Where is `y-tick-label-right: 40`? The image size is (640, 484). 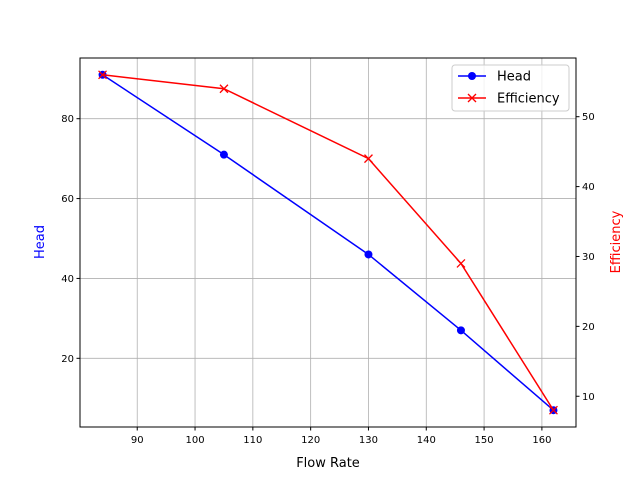 y-tick-label-right: 40 is located at coordinates (588, 187).